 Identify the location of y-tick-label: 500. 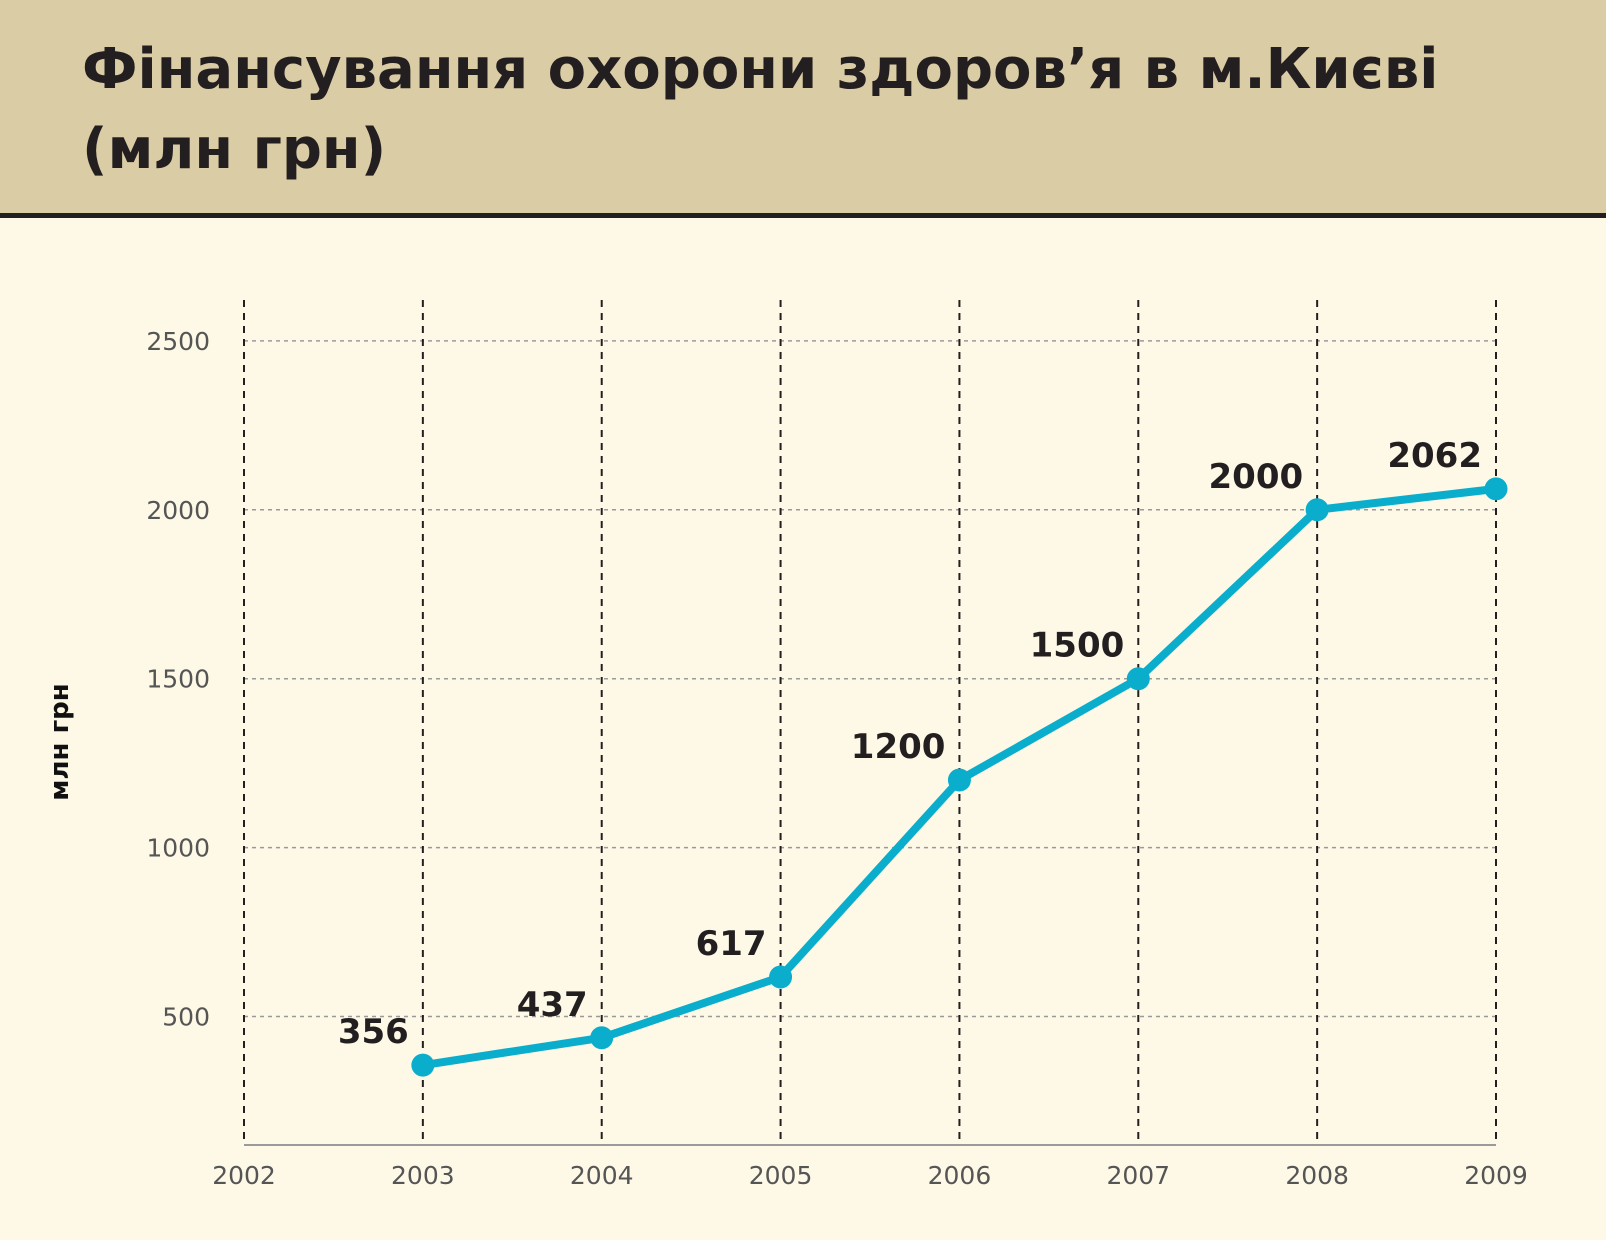
(186, 1017).